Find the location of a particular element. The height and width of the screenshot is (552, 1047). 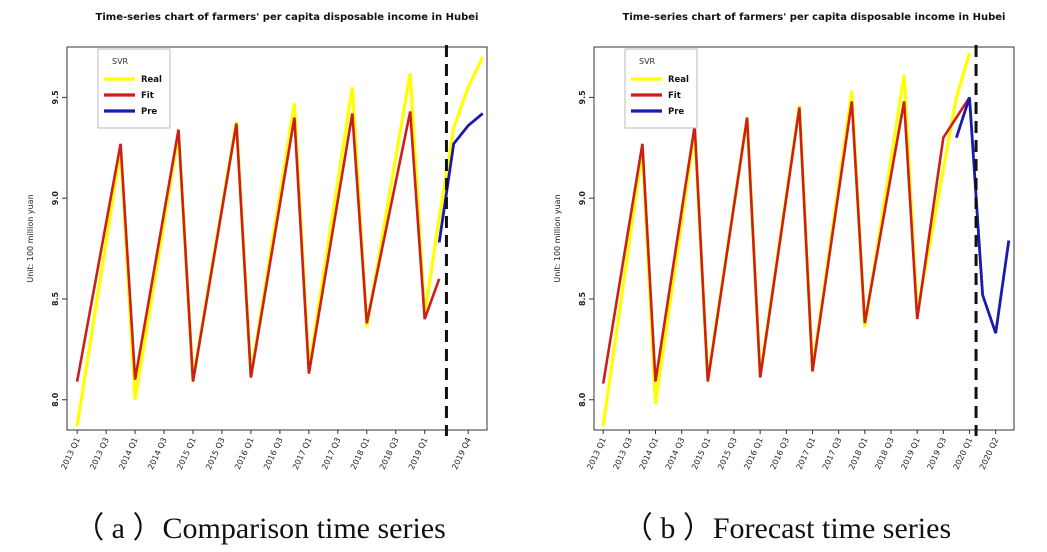

x-tick-label: 2019 Q3 is located at coordinates (937, 453).